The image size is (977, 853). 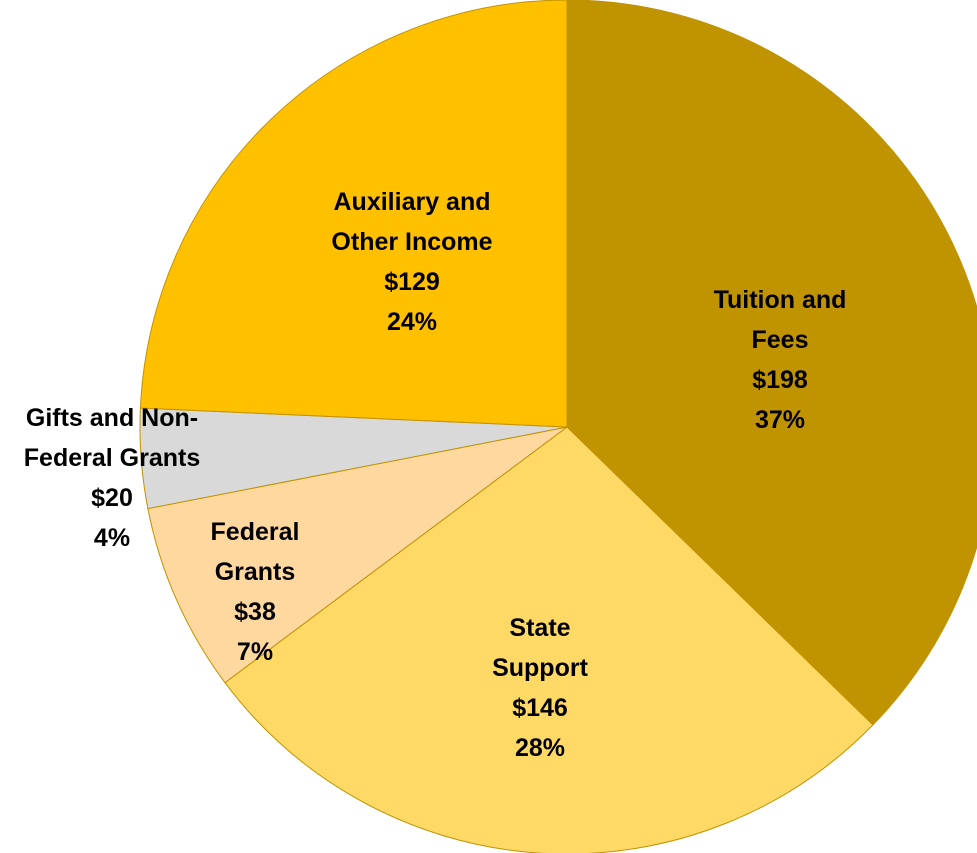 I want to click on slice-name: State Support, so click(x=540, y=648).